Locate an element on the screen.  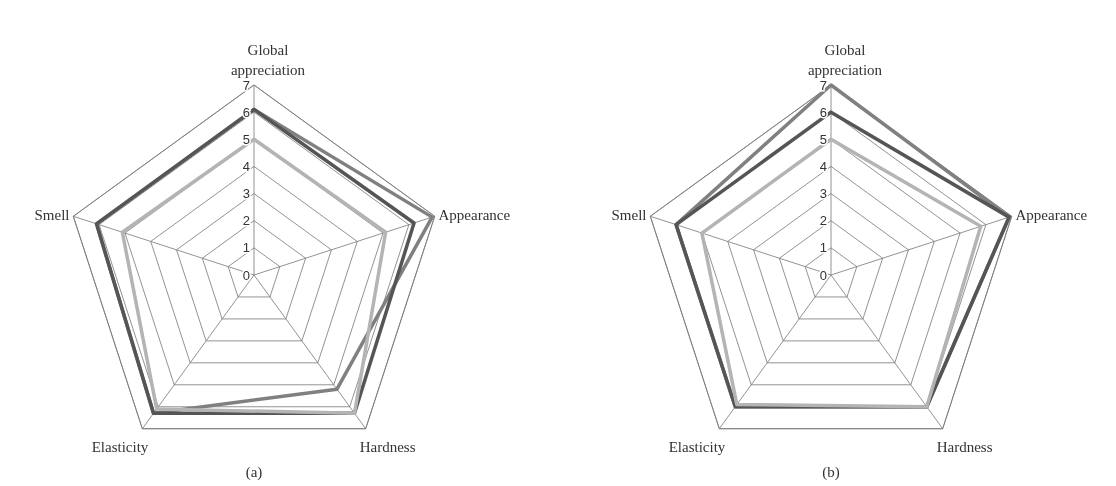
text: (a) is located at coordinates (254, 472).